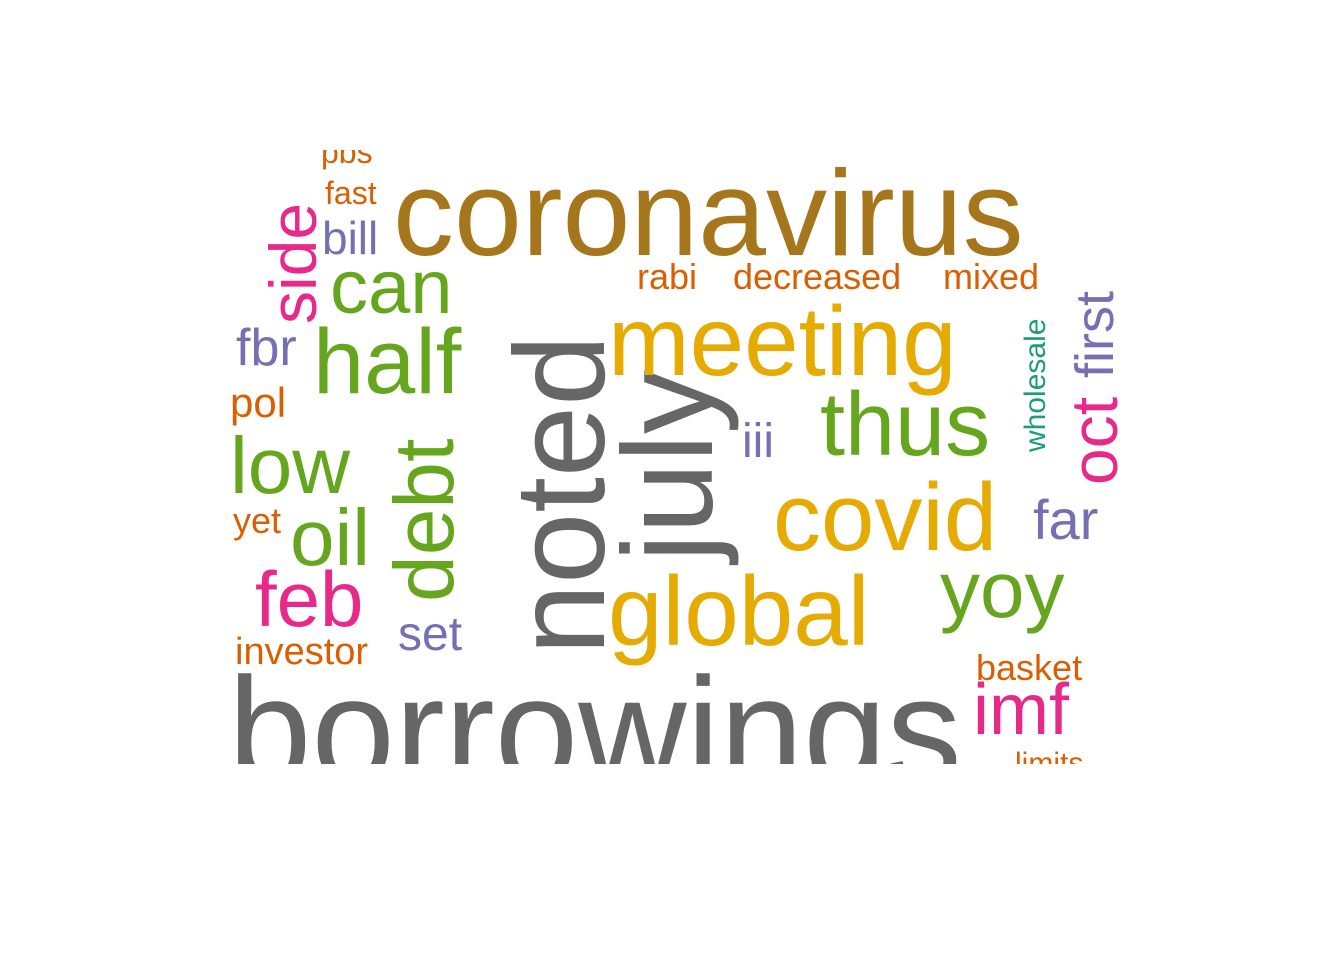 The width and height of the screenshot is (1344, 960). What do you see at coordinates (1066, 519) in the screenshot?
I see `word-far: far` at bounding box center [1066, 519].